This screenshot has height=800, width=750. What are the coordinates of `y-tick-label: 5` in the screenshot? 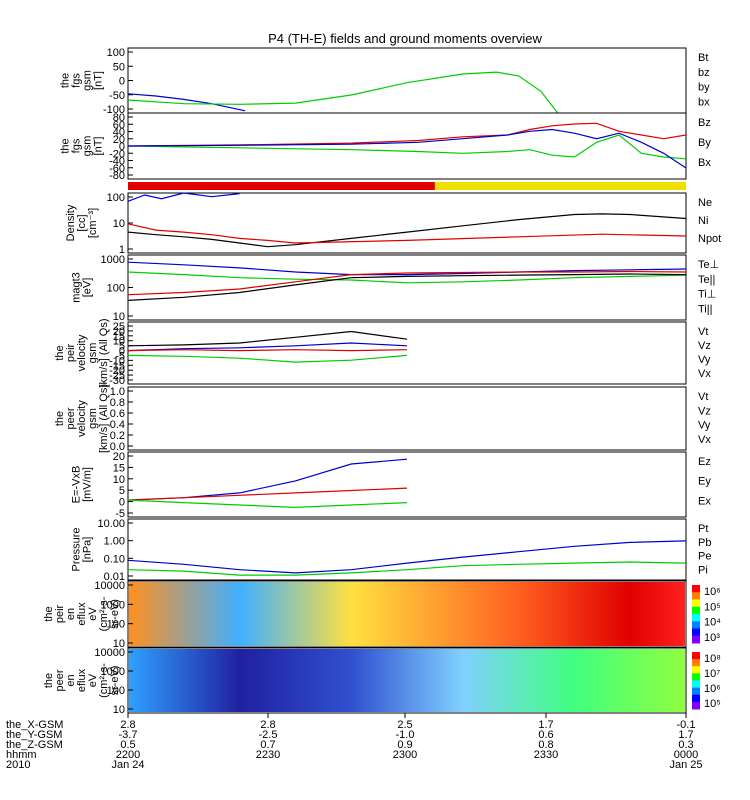 It's located at (122, 347).